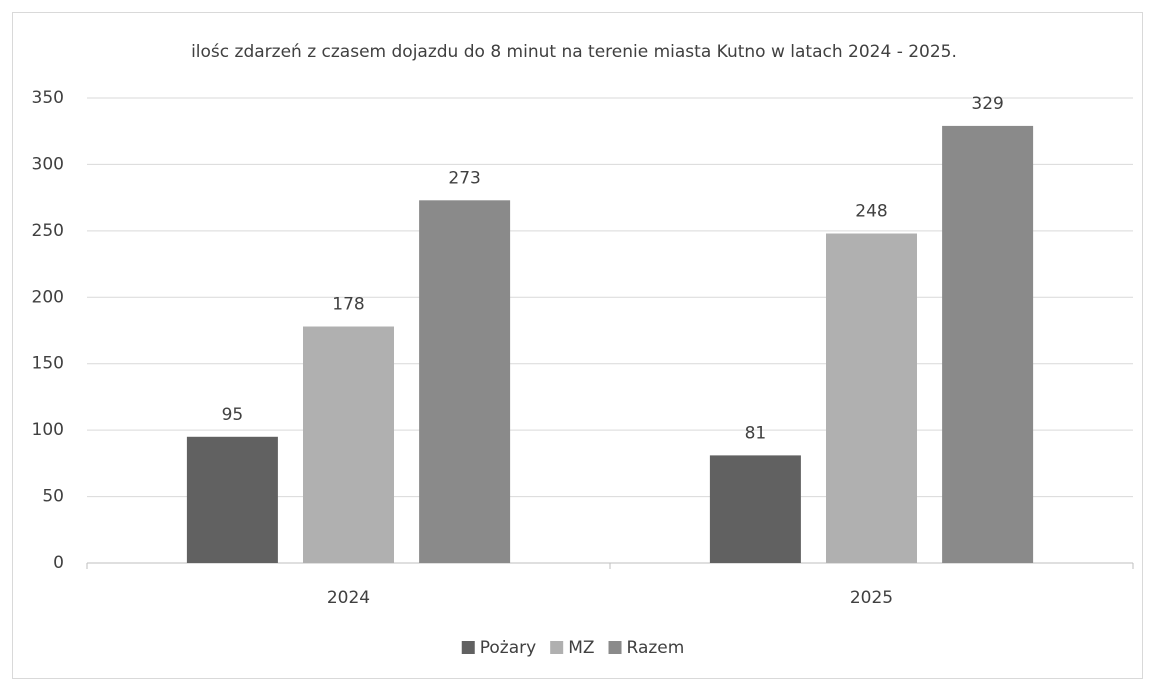  What do you see at coordinates (348, 305) in the screenshot?
I see `data-label: 178` at bounding box center [348, 305].